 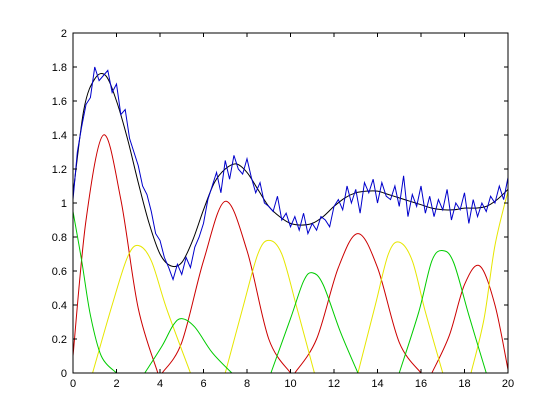 I want to click on x-tick-label: 8, so click(x=247, y=384).